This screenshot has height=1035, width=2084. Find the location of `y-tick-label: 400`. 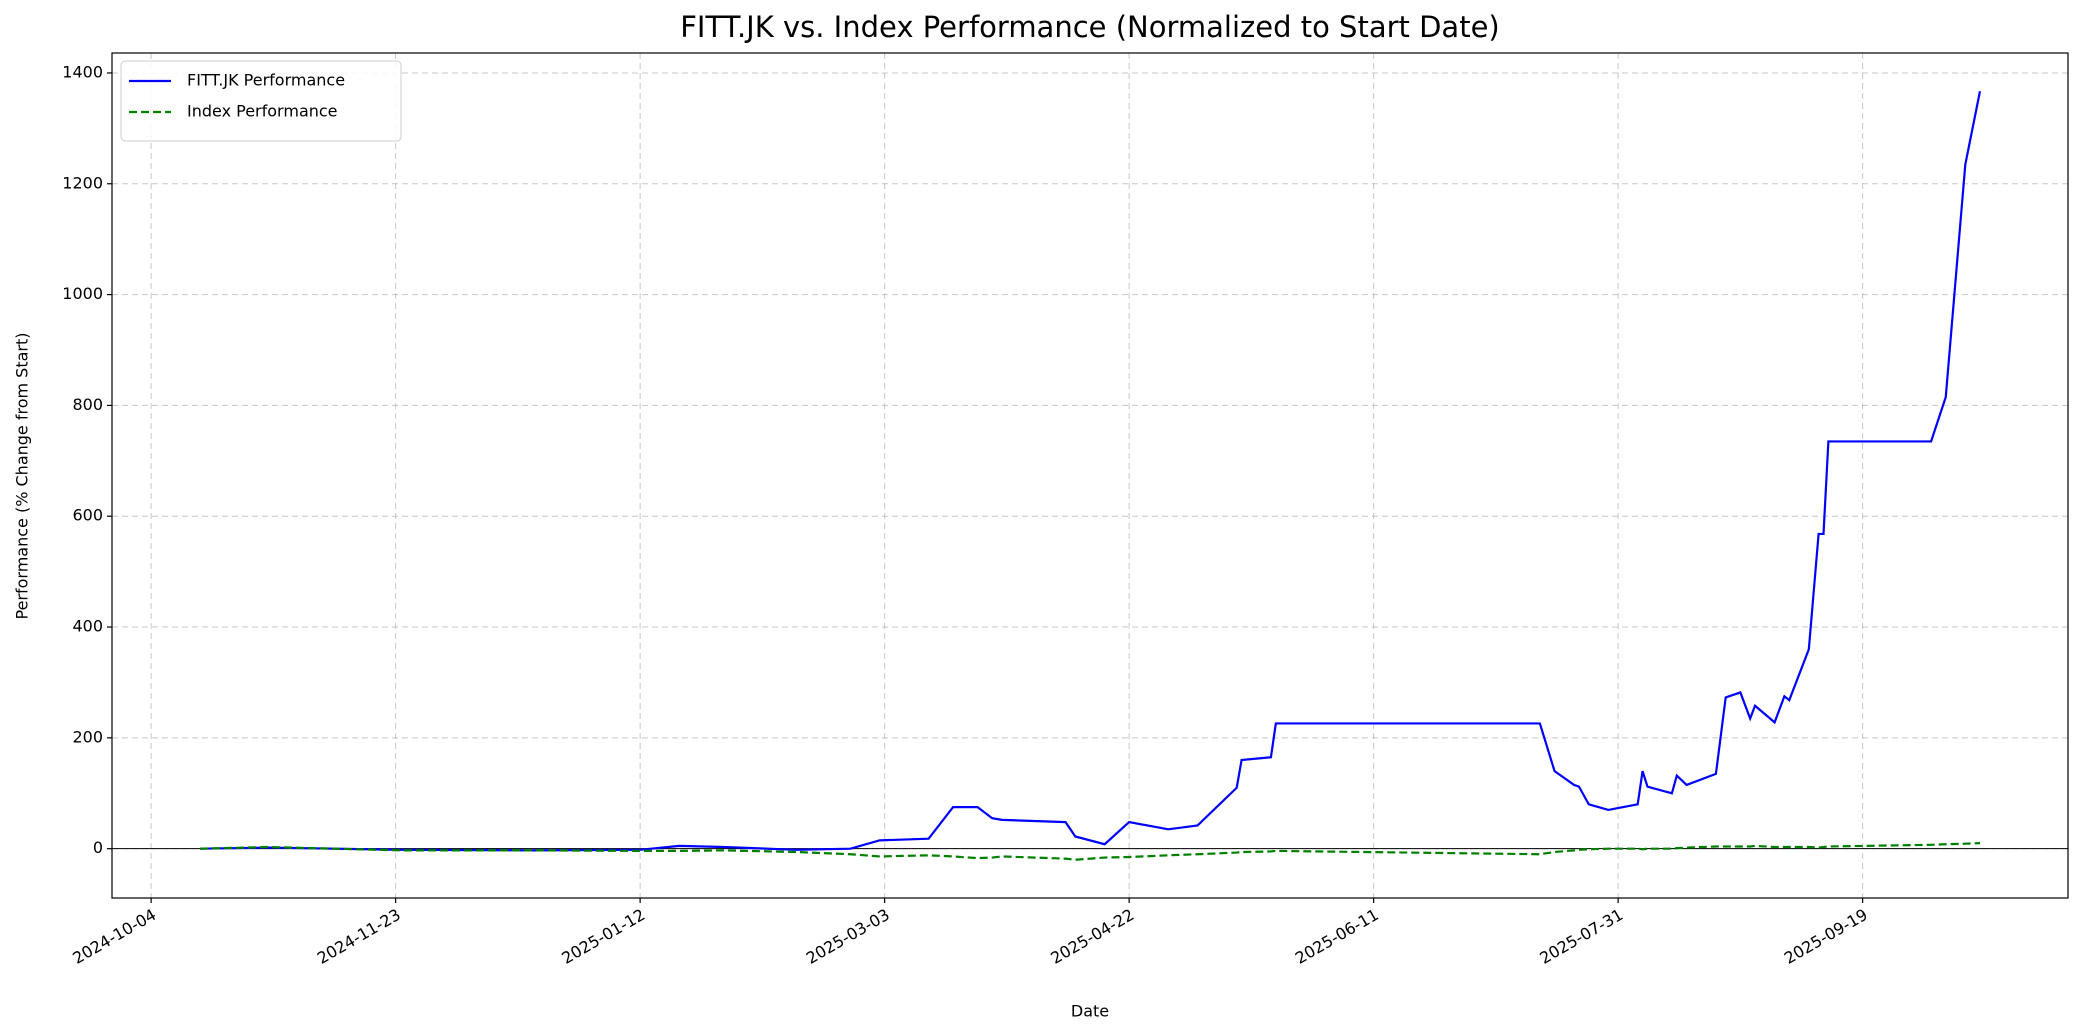

y-tick-label: 400 is located at coordinates (87, 626).